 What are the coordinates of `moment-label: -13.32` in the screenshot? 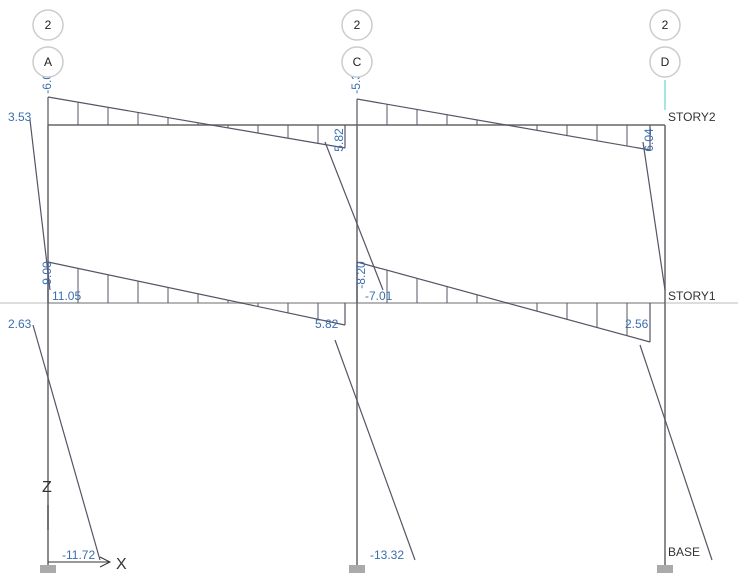 It's located at (387, 555).